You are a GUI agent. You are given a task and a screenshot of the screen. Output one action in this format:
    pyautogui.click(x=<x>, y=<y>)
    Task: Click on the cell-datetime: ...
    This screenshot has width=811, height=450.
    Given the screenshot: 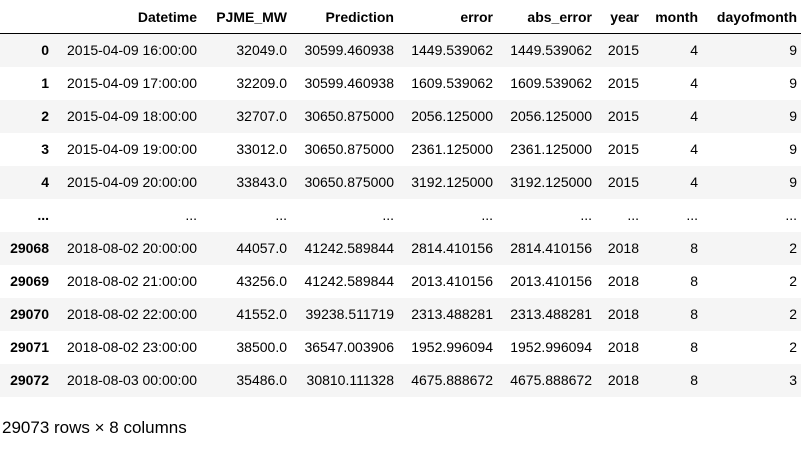 What is the action you would take?
    pyautogui.click(x=191, y=215)
    